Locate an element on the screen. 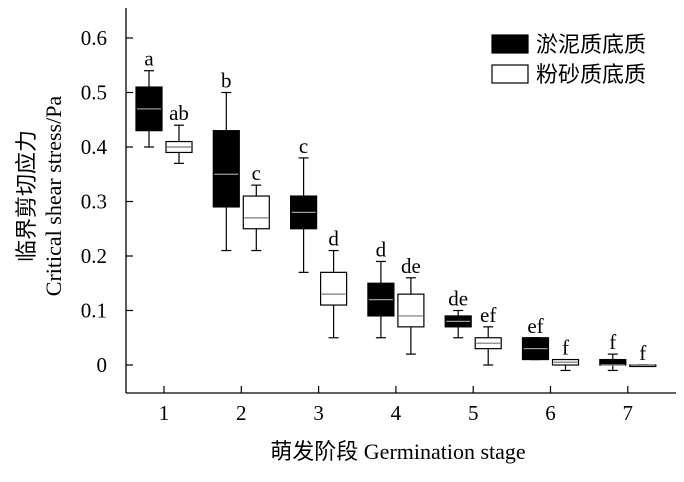  box-sand-stage-4: de is located at coordinates (411, 304).